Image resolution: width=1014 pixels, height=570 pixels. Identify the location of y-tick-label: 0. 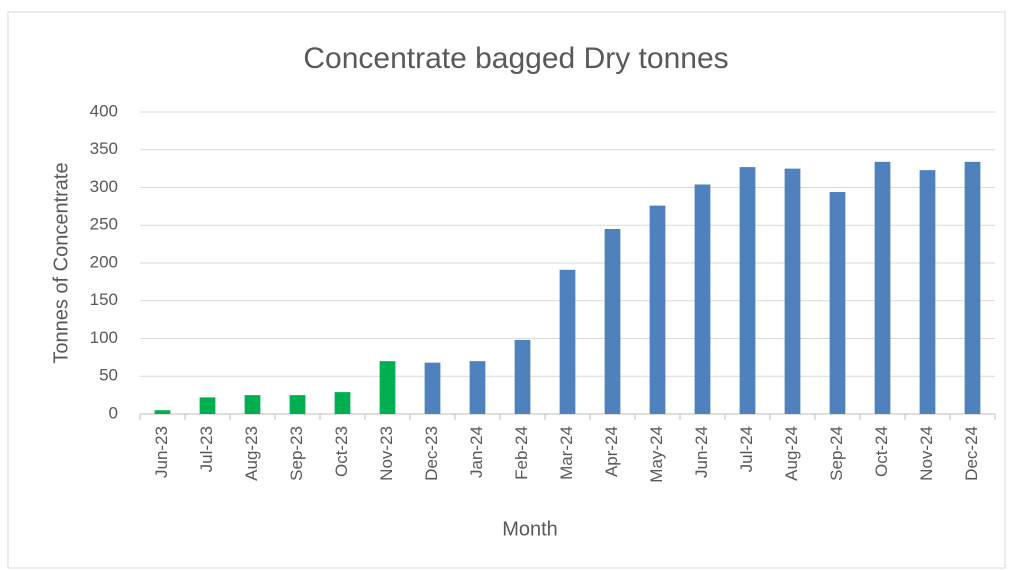
(113, 412).